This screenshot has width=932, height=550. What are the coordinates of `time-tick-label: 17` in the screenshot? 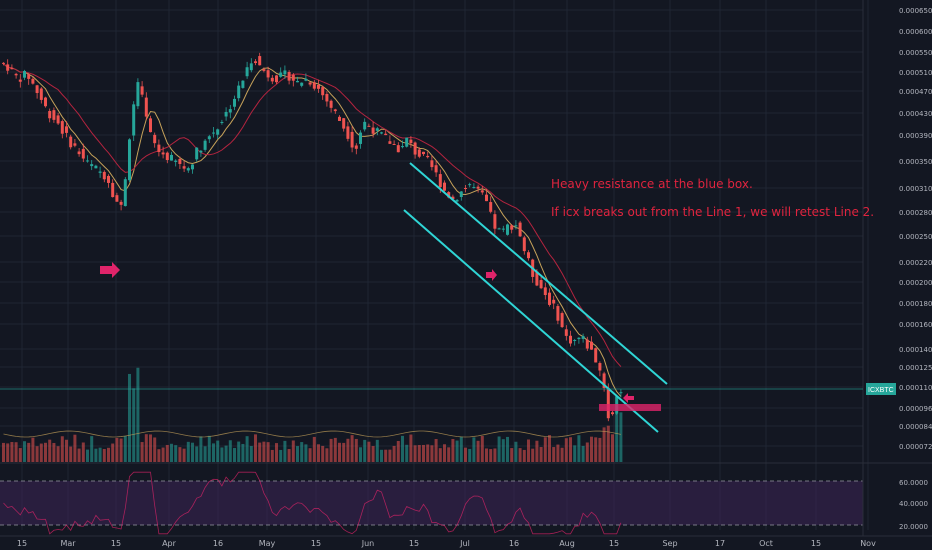 It's located at (720, 543).